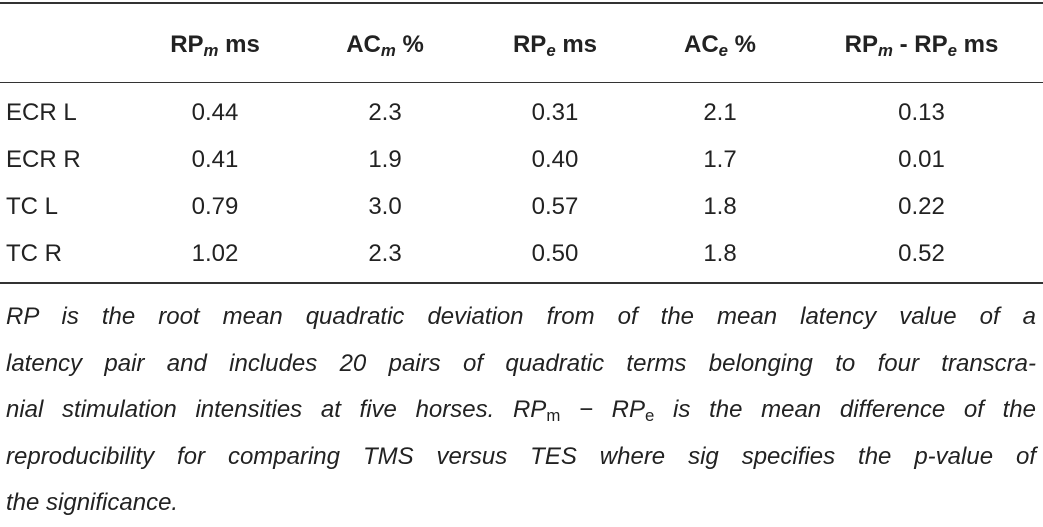 The width and height of the screenshot is (1043, 527). Describe the element at coordinates (215, 159) in the screenshot. I see `cell: 0.41` at that location.